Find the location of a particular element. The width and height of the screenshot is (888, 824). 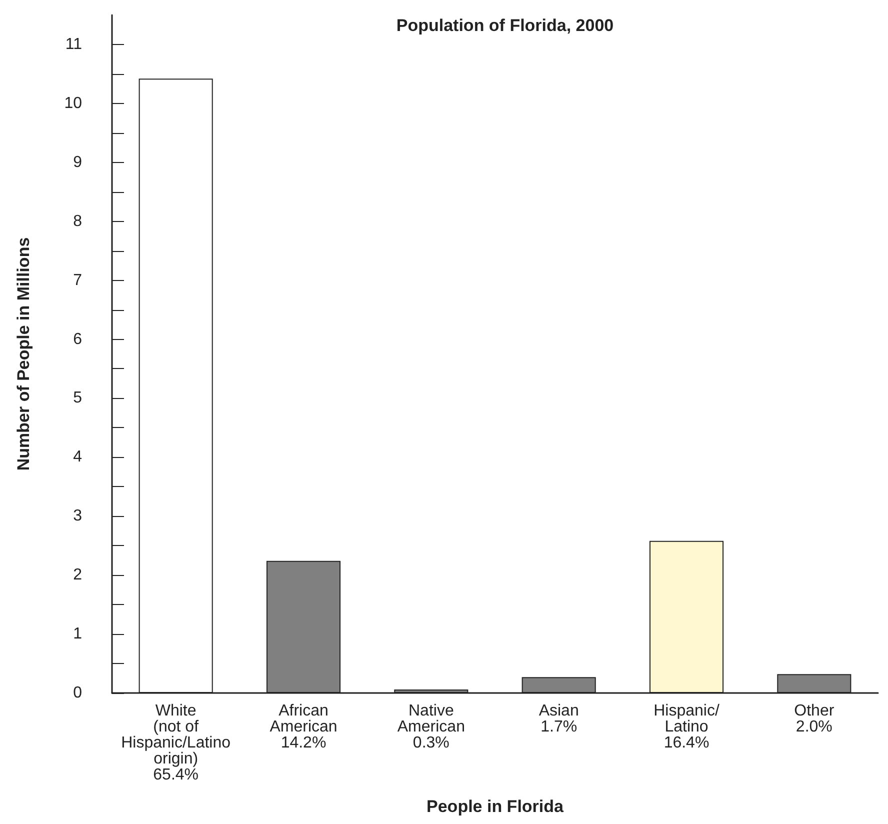

y-tick-label: 9 is located at coordinates (77, 162).